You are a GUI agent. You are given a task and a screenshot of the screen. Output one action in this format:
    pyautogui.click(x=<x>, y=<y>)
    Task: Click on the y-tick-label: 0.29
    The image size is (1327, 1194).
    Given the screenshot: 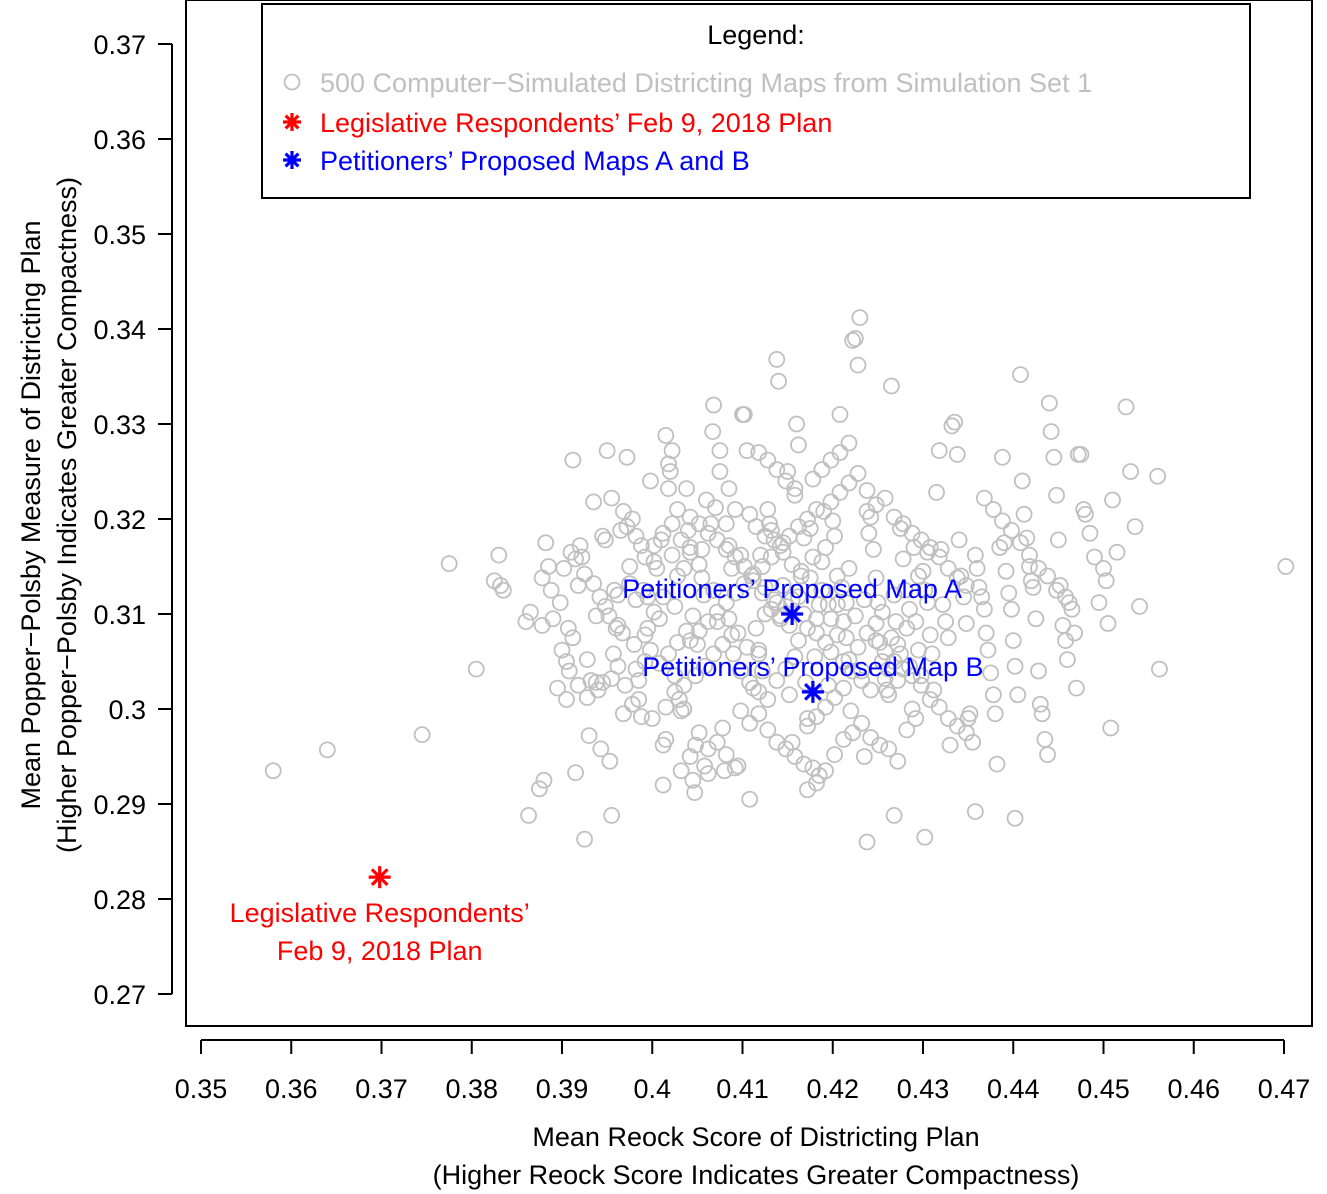 What is the action you would take?
    pyautogui.click(x=119, y=805)
    